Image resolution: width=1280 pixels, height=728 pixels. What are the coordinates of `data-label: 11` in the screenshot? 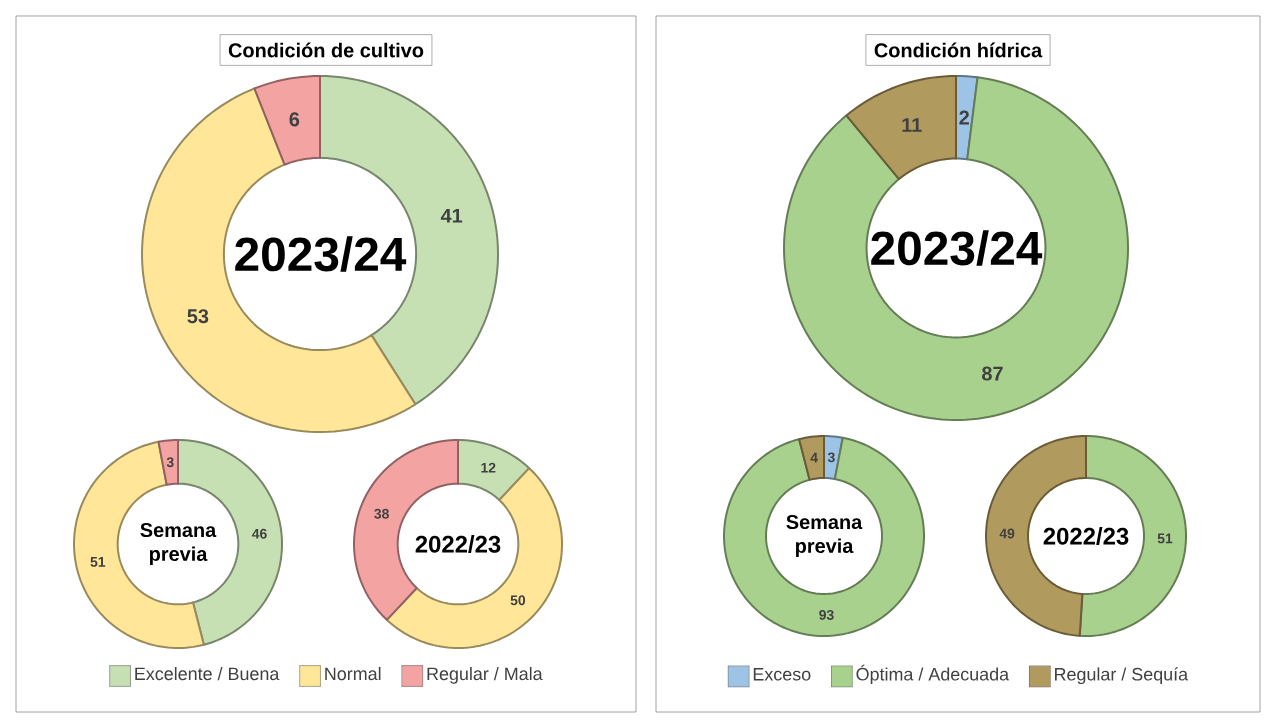 It's located at (912, 125).